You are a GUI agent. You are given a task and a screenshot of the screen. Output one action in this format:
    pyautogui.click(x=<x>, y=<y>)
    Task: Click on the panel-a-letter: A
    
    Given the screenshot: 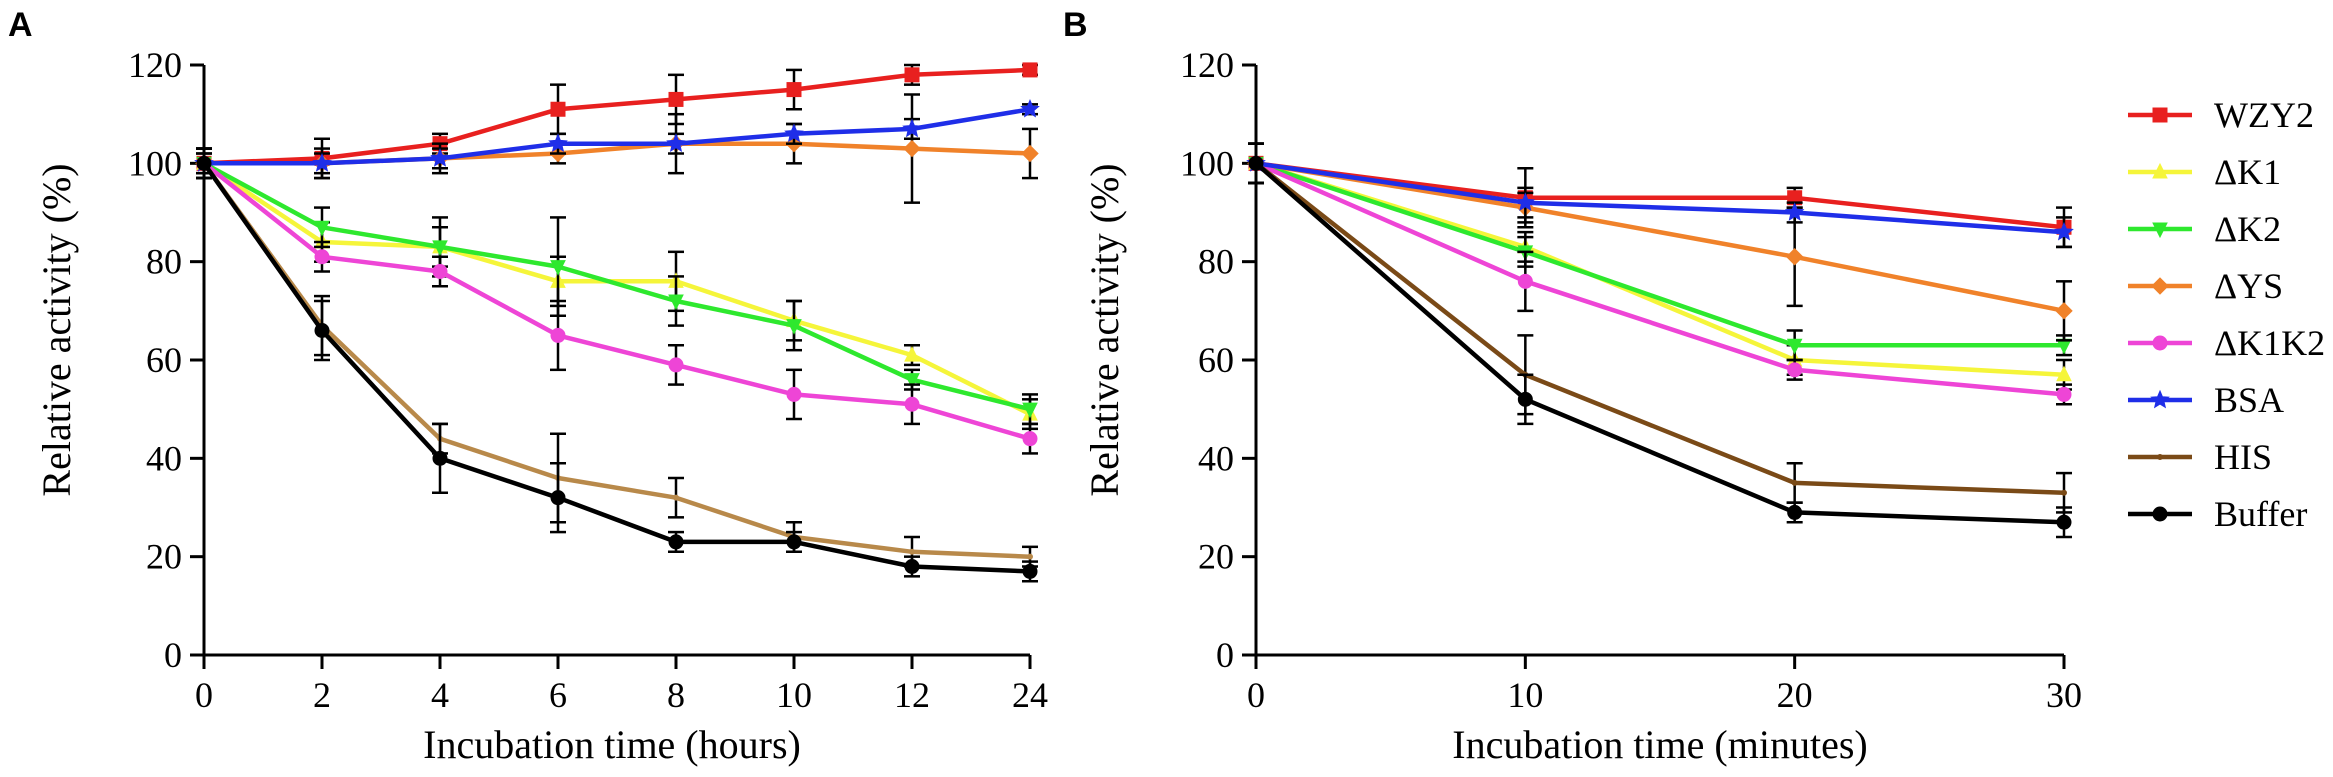 What is the action you would take?
    pyautogui.click(x=20, y=25)
    